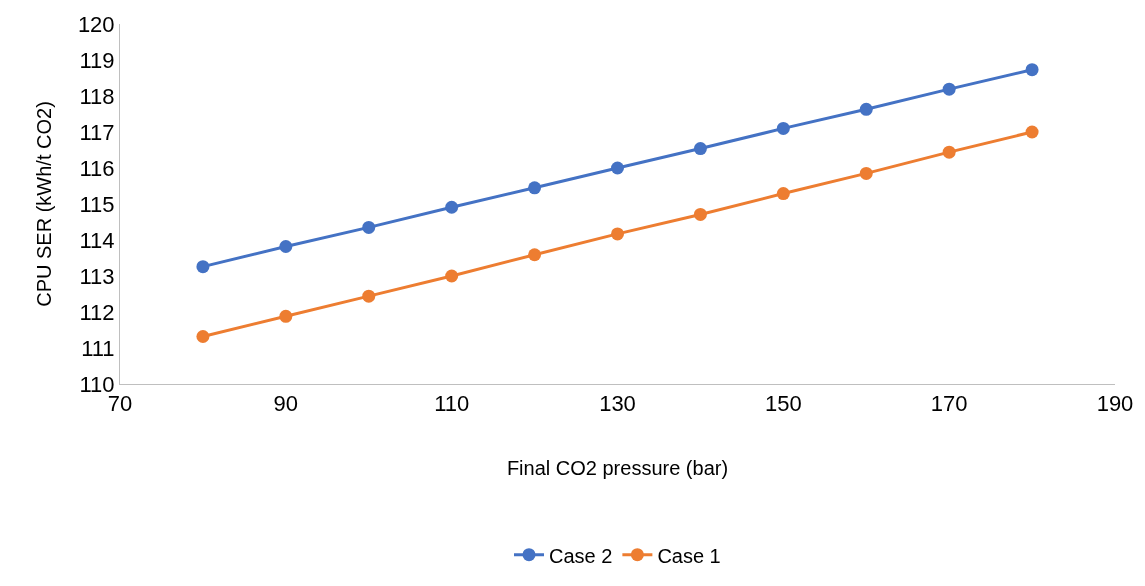 This screenshot has width=1145, height=586. Describe the element at coordinates (97, 204) in the screenshot. I see `y-tick-label: 115` at that location.